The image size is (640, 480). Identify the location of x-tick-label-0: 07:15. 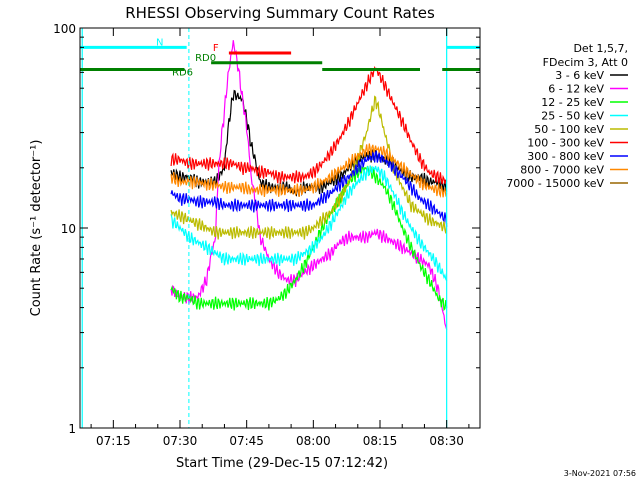
(113, 441).